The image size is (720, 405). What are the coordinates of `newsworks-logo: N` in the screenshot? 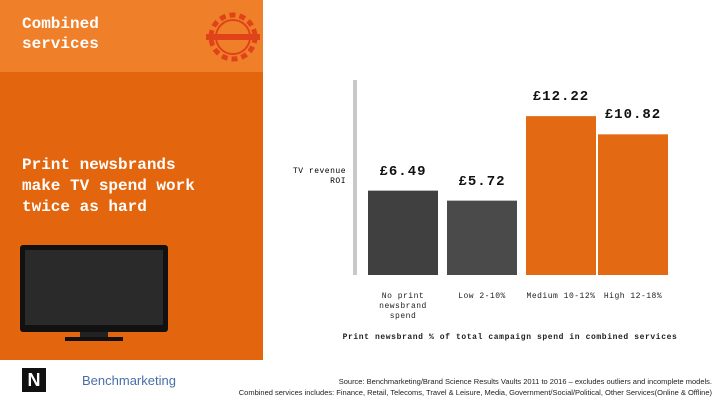 It's located at (34, 380).